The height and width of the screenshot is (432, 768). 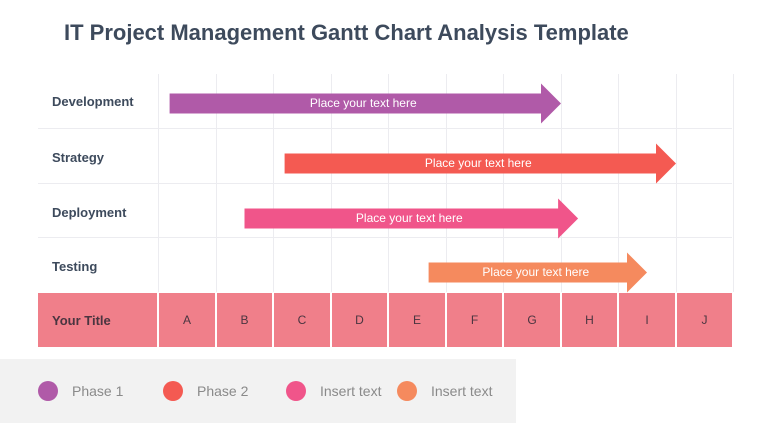 What do you see at coordinates (589, 320) in the screenshot?
I see `axis-column-cell: H` at bounding box center [589, 320].